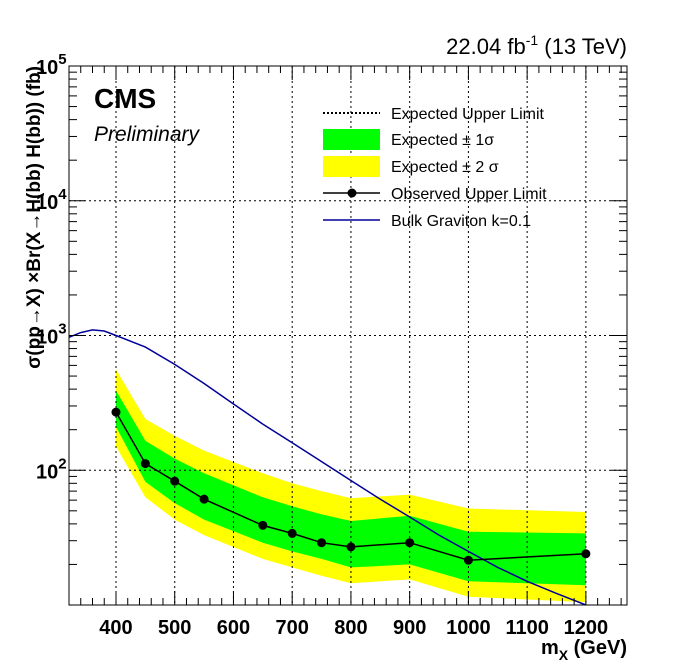  Describe the element at coordinates (597, 648) in the screenshot. I see `x-axis-title-unit: (GeV)` at that location.